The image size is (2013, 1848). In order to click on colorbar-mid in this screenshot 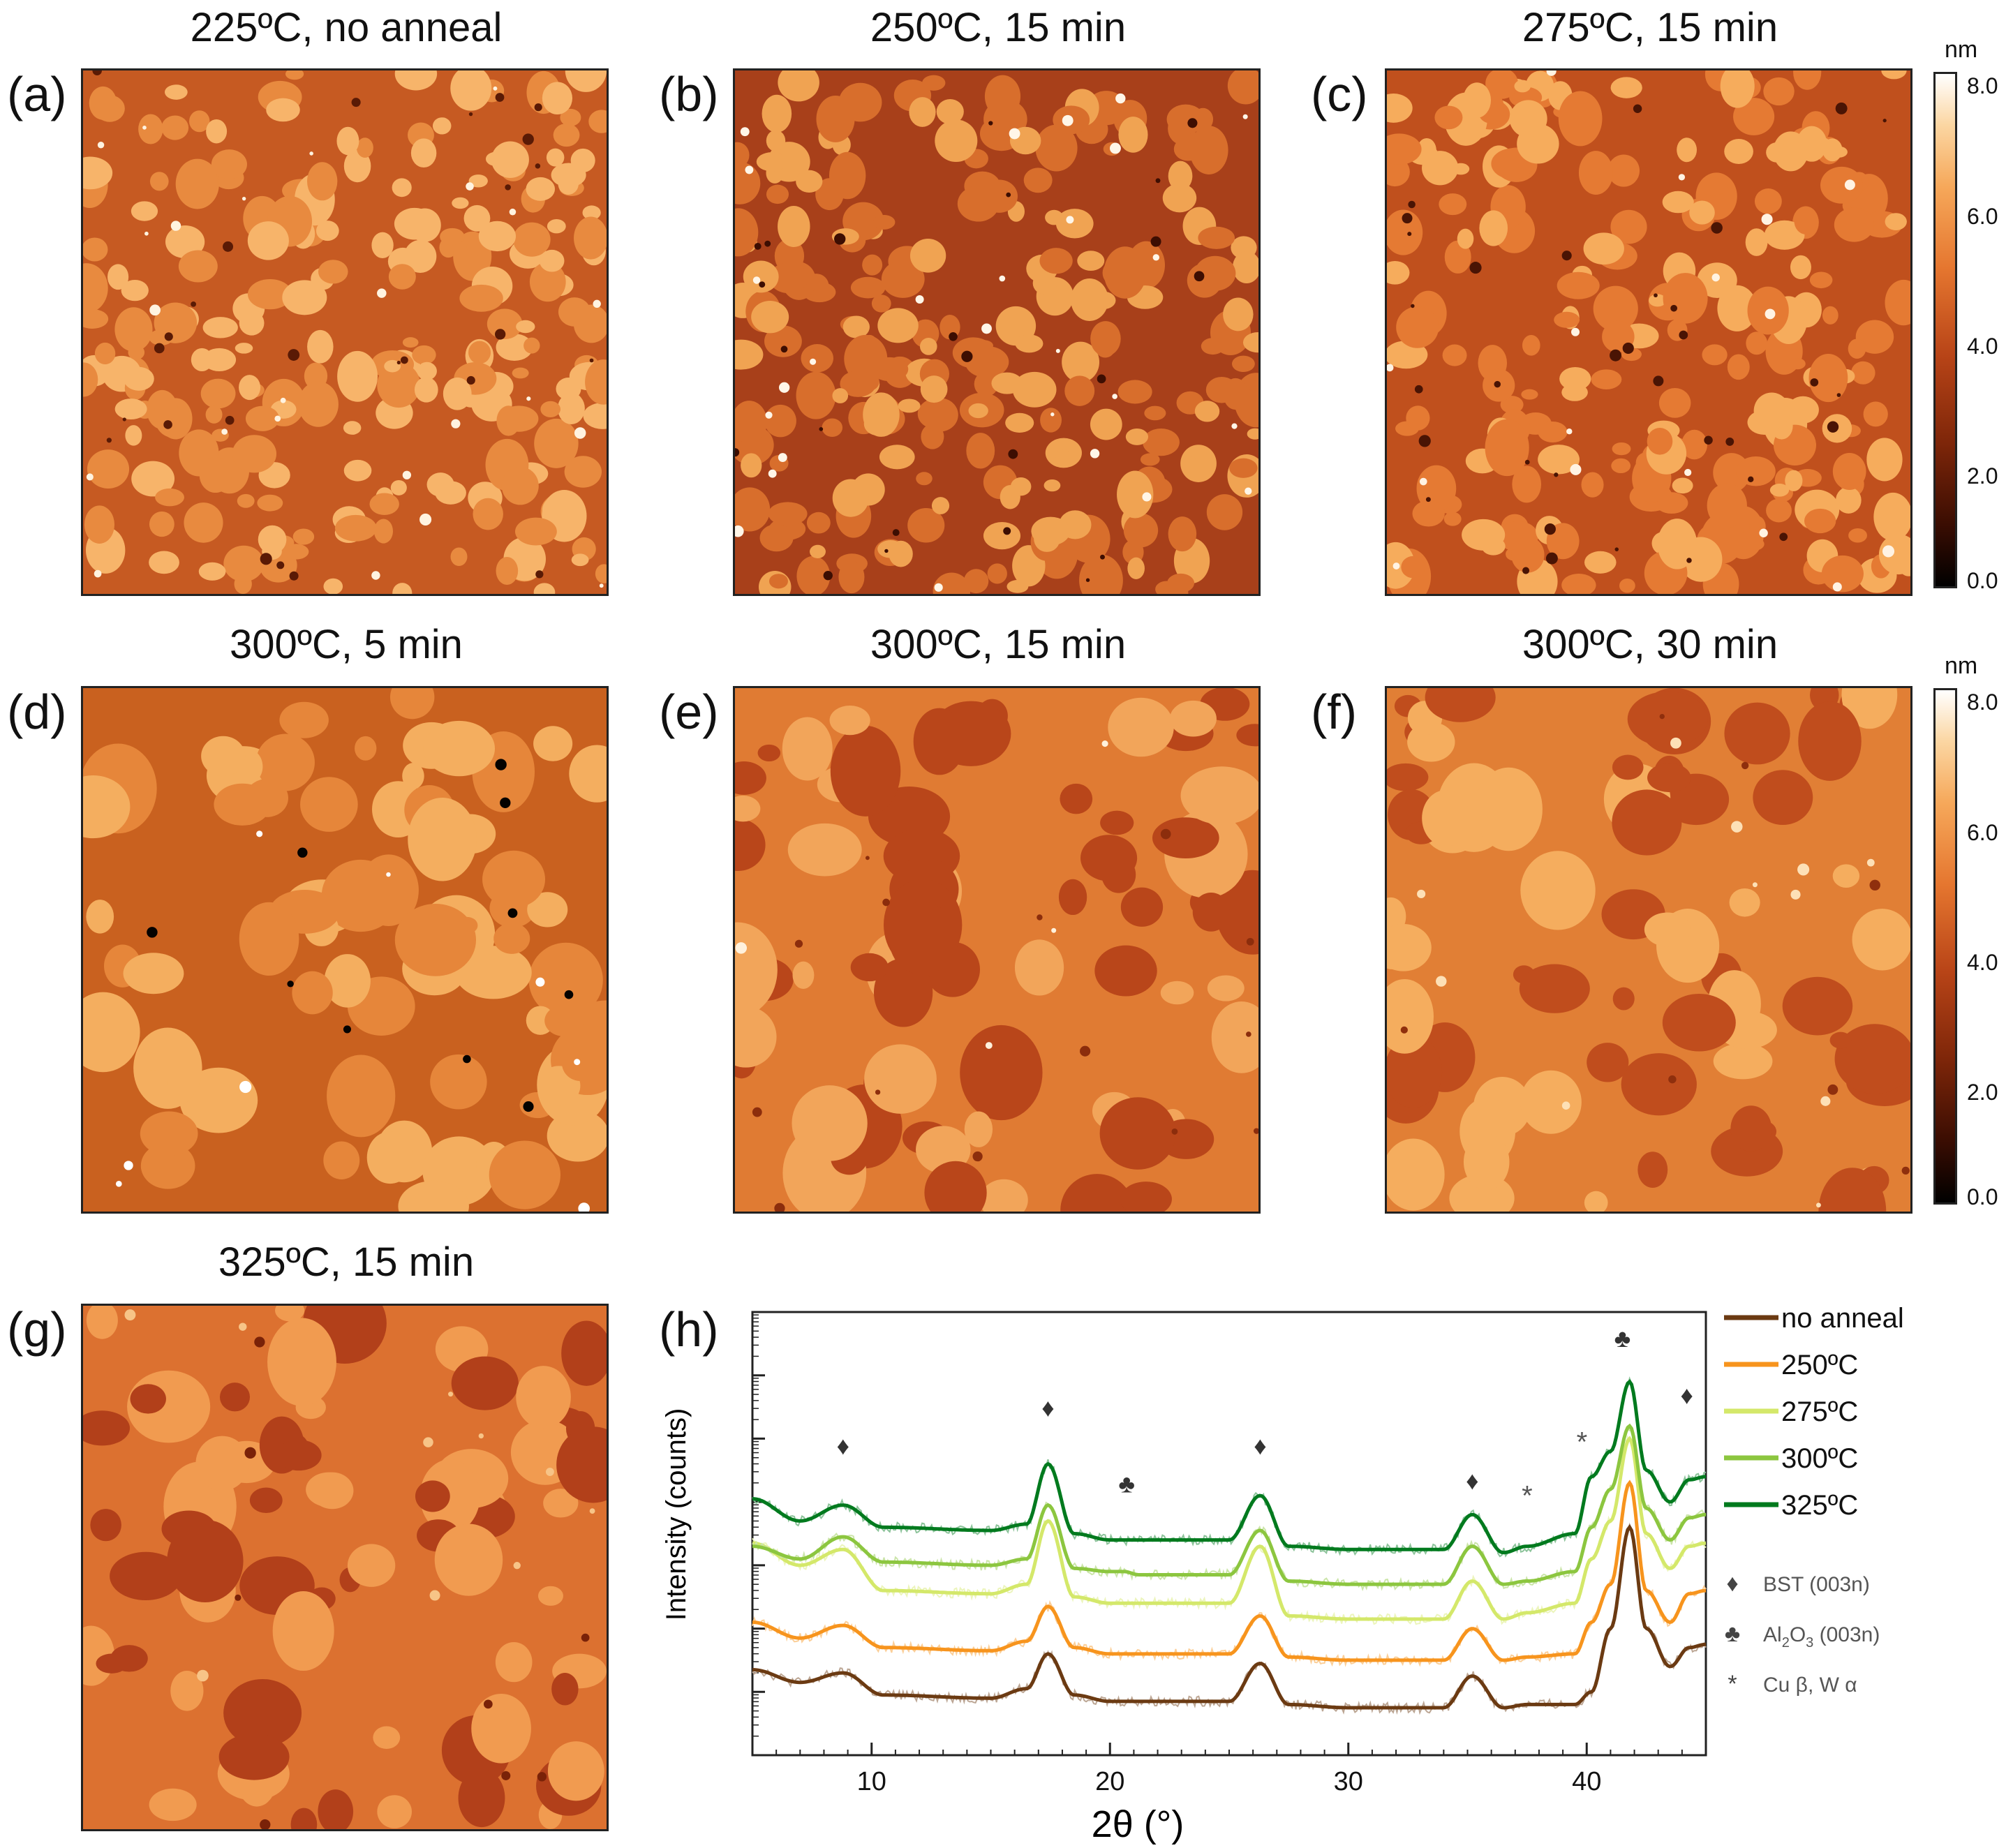, I will do `click(1945, 946)`.